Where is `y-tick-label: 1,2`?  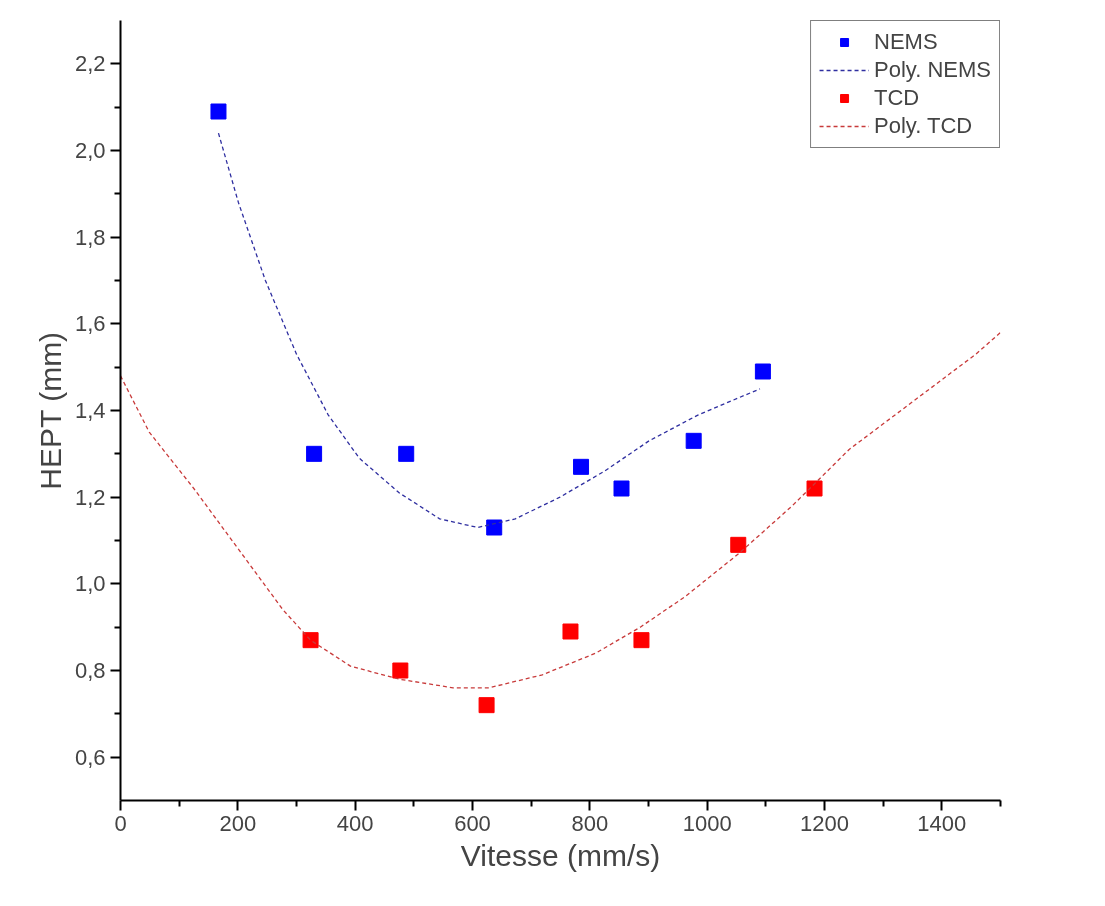 y-tick-label: 1,2 is located at coordinates (90, 497).